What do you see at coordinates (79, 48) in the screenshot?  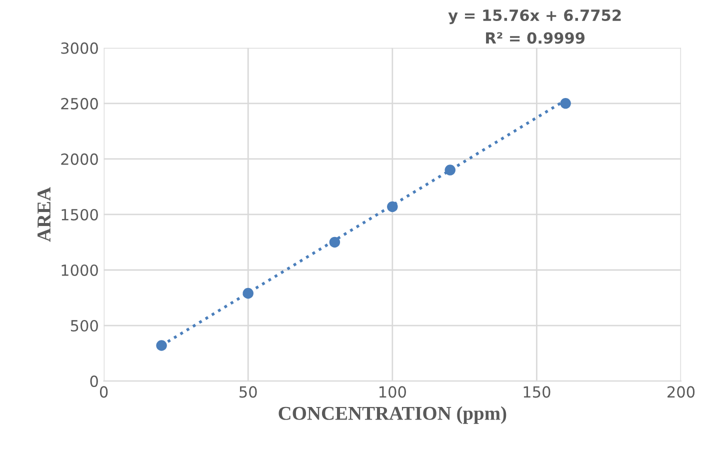 I see `y-tick-label: 3000` at bounding box center [79, 48].